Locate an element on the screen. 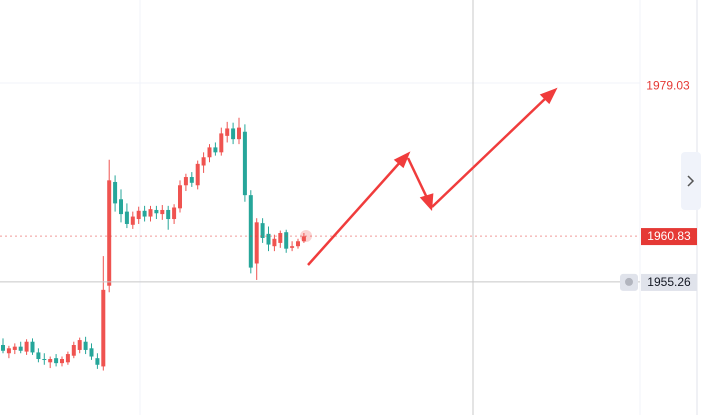  chevron-icon is located at coordinates (691, 181).